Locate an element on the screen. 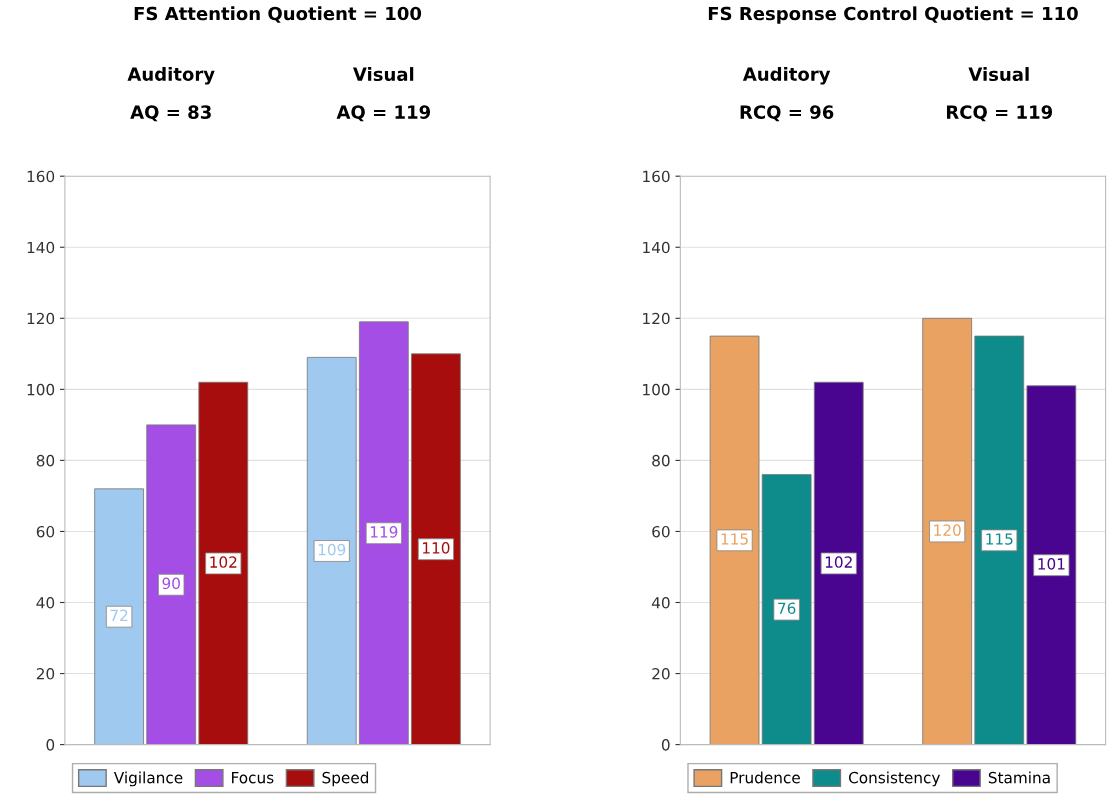  legend-label: Consistency is located at coordinates (894, 779).